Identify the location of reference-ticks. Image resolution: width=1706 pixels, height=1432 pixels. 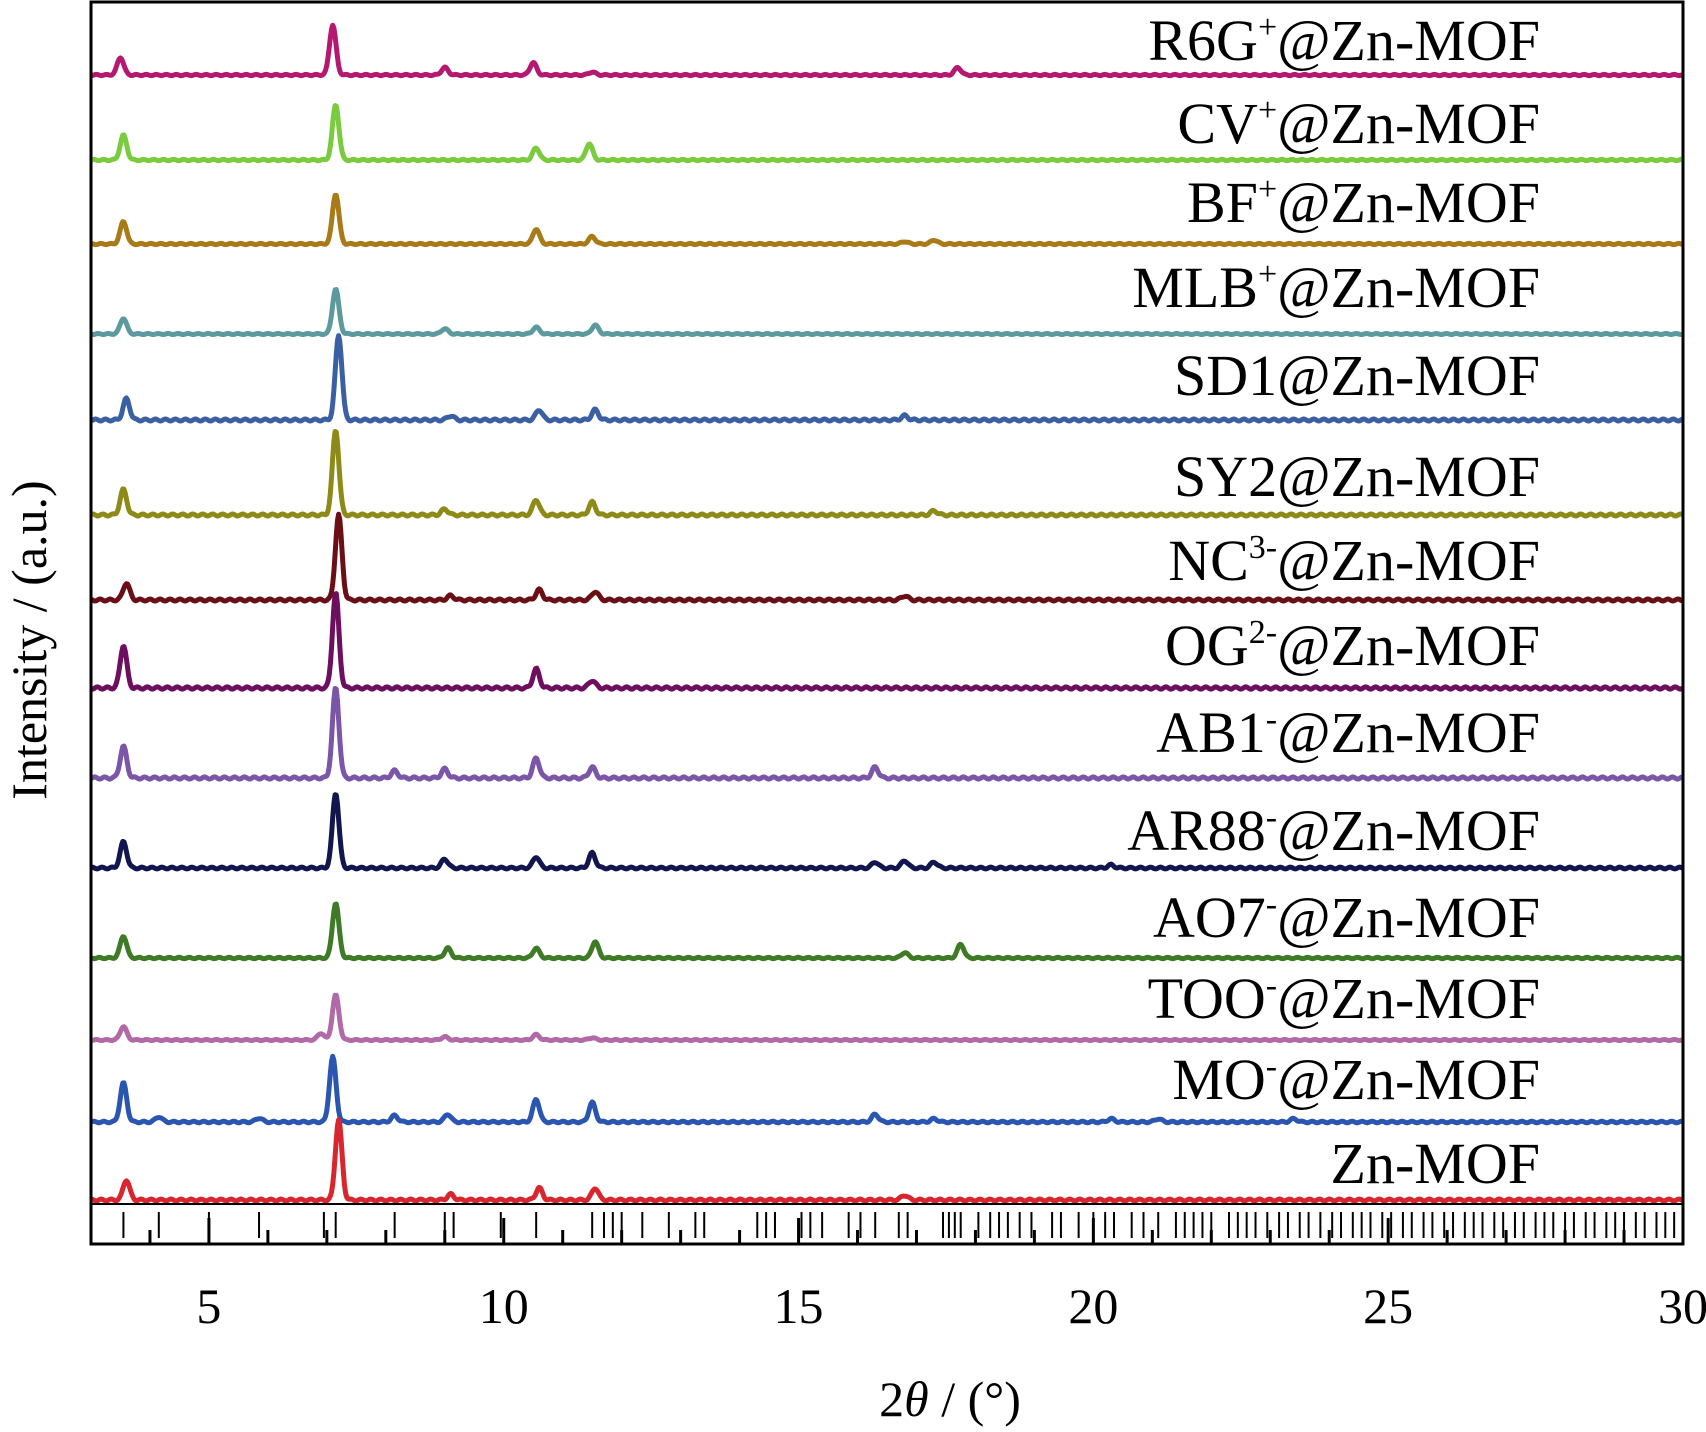
(899, 1225).